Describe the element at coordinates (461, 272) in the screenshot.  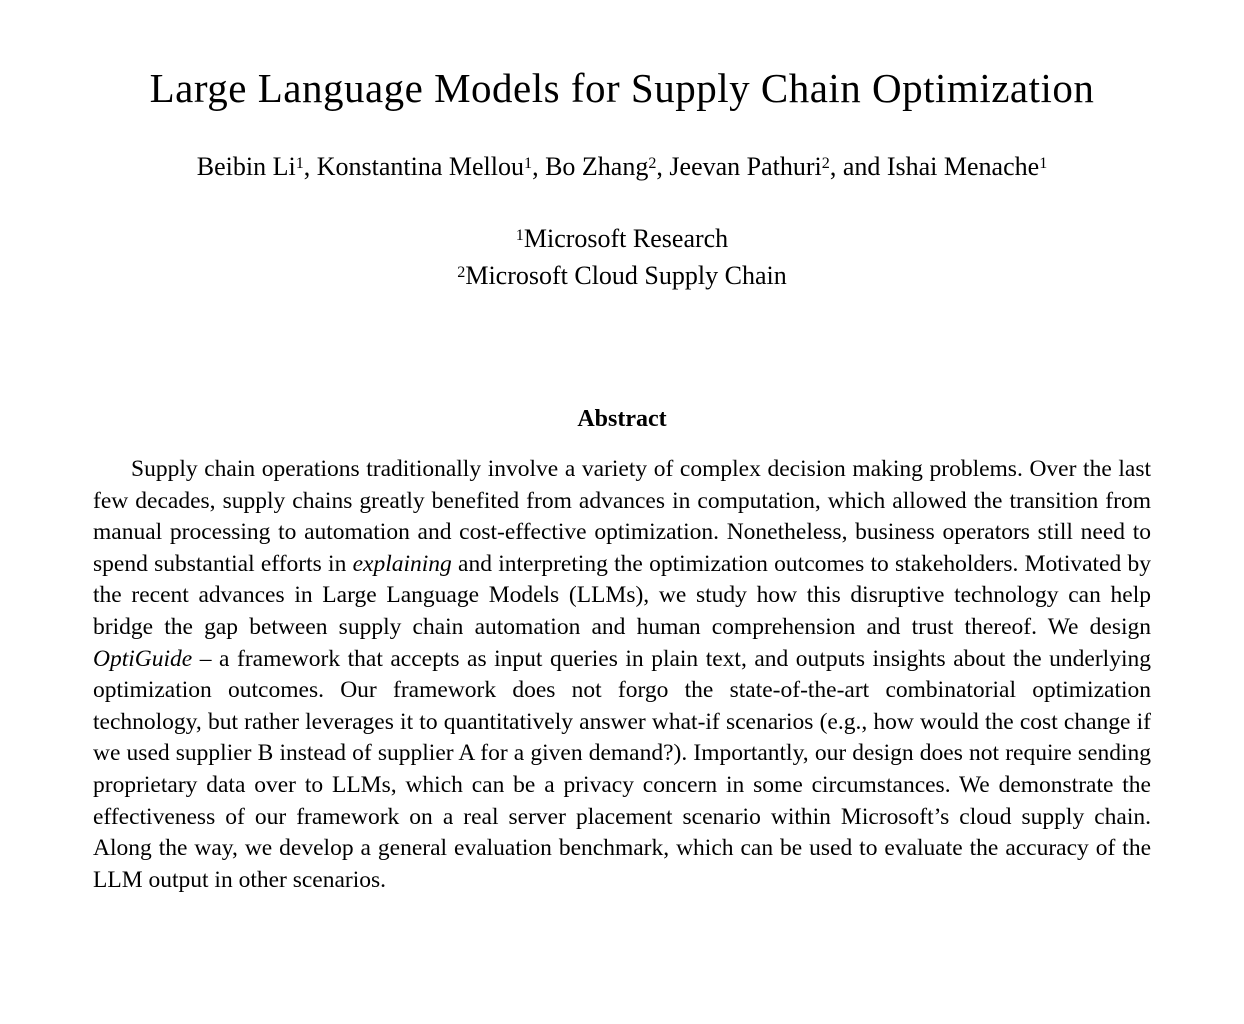
I see `affiliation-superscript: 2` at that location.